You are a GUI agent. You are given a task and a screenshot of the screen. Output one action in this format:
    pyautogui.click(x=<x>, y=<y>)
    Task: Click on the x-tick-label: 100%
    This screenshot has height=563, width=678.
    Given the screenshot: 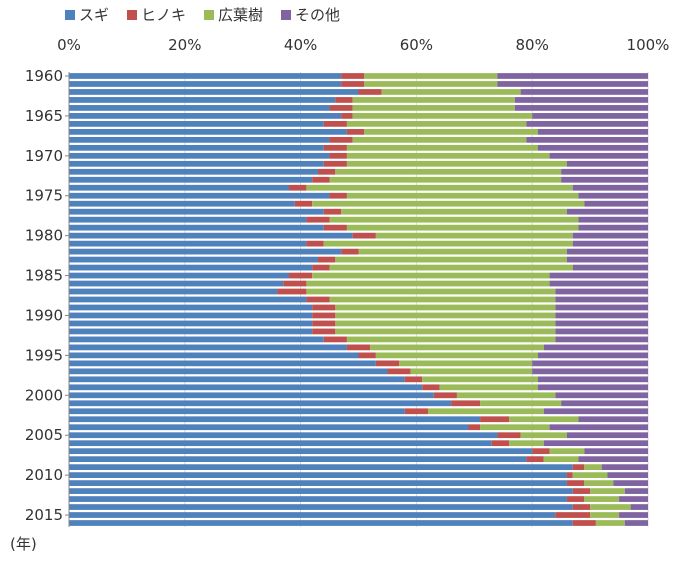 What is the action you would take?
    pyautogui.click(x=648, y=45)
    